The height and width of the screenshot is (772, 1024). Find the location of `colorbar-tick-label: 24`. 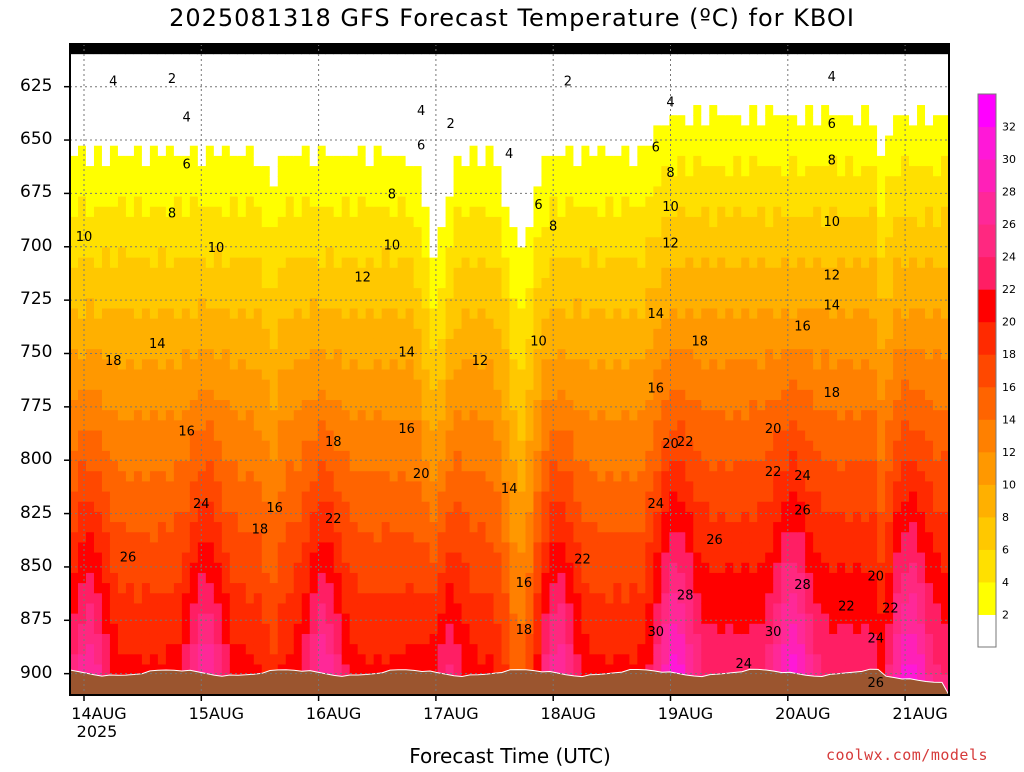

colorbar-tick-label: 24 is located at coordinates (1009, 257).